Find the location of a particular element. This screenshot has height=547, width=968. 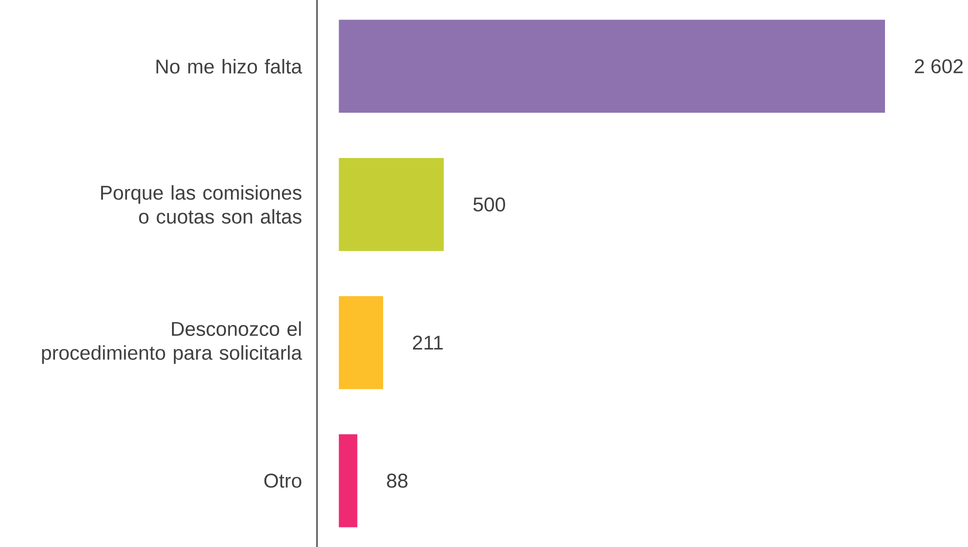

data-label: 88 is located at coordinates (397, 481).